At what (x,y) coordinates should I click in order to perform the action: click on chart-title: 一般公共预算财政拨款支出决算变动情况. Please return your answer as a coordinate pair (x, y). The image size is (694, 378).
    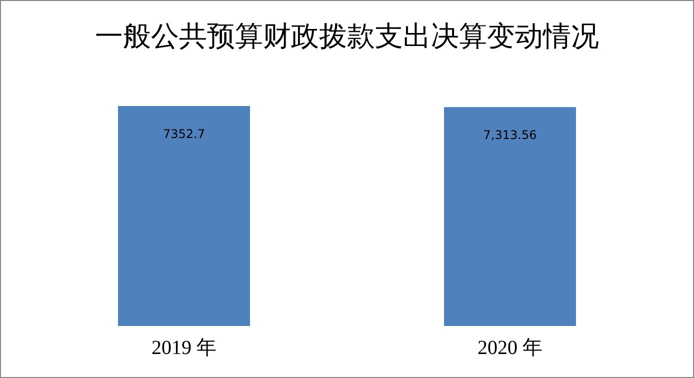
    Looking at the image, I should click on (347, 36).